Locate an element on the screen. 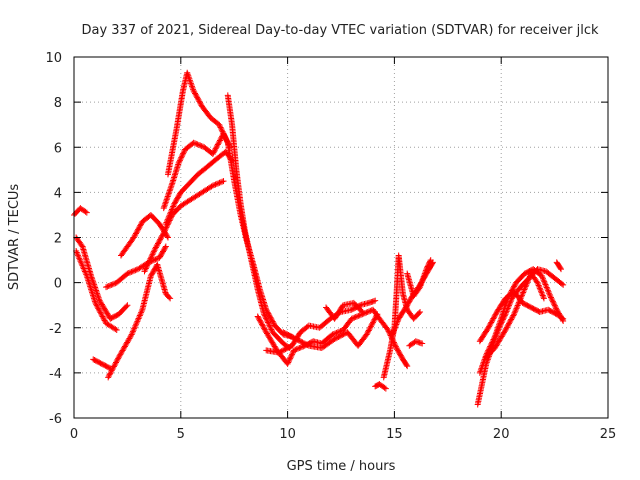 Image resolution: width=640 pixels, height=480 pixels. series-arc-y is located at coordinates (515, 315).